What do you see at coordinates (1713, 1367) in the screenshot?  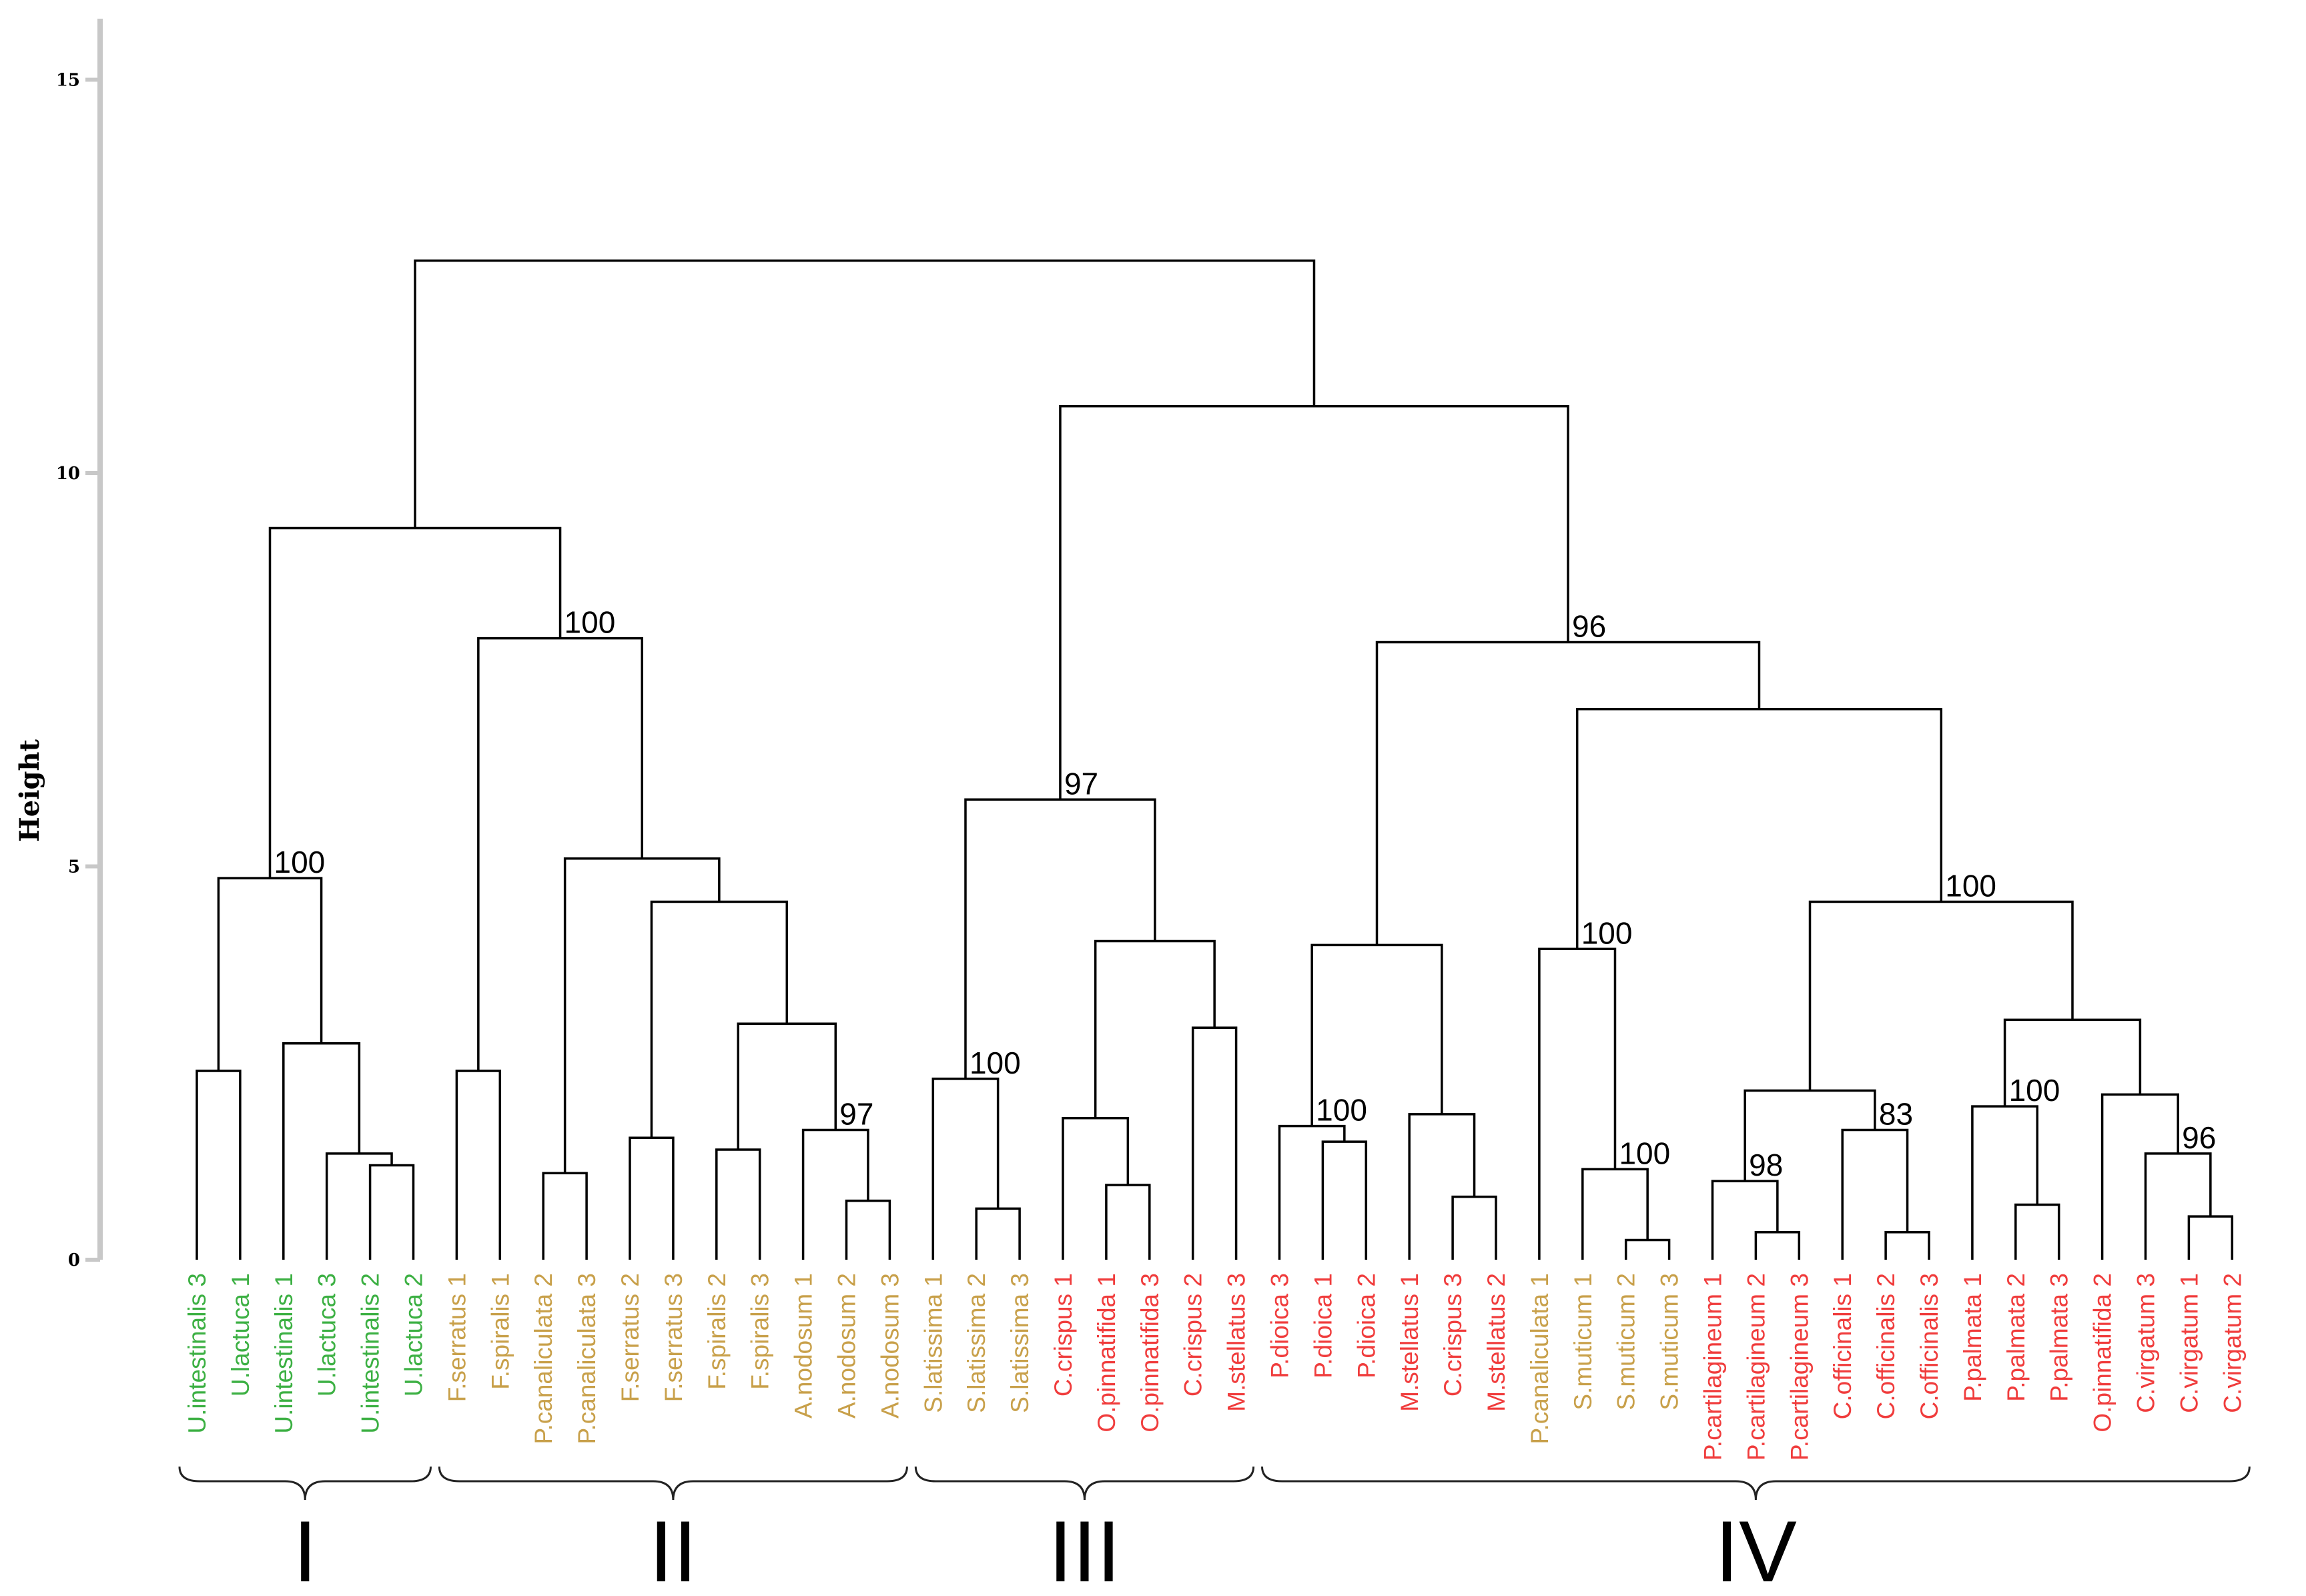 I see `leaf-label: P.cartilagineum 1` at bounding box center [1713, 1367].